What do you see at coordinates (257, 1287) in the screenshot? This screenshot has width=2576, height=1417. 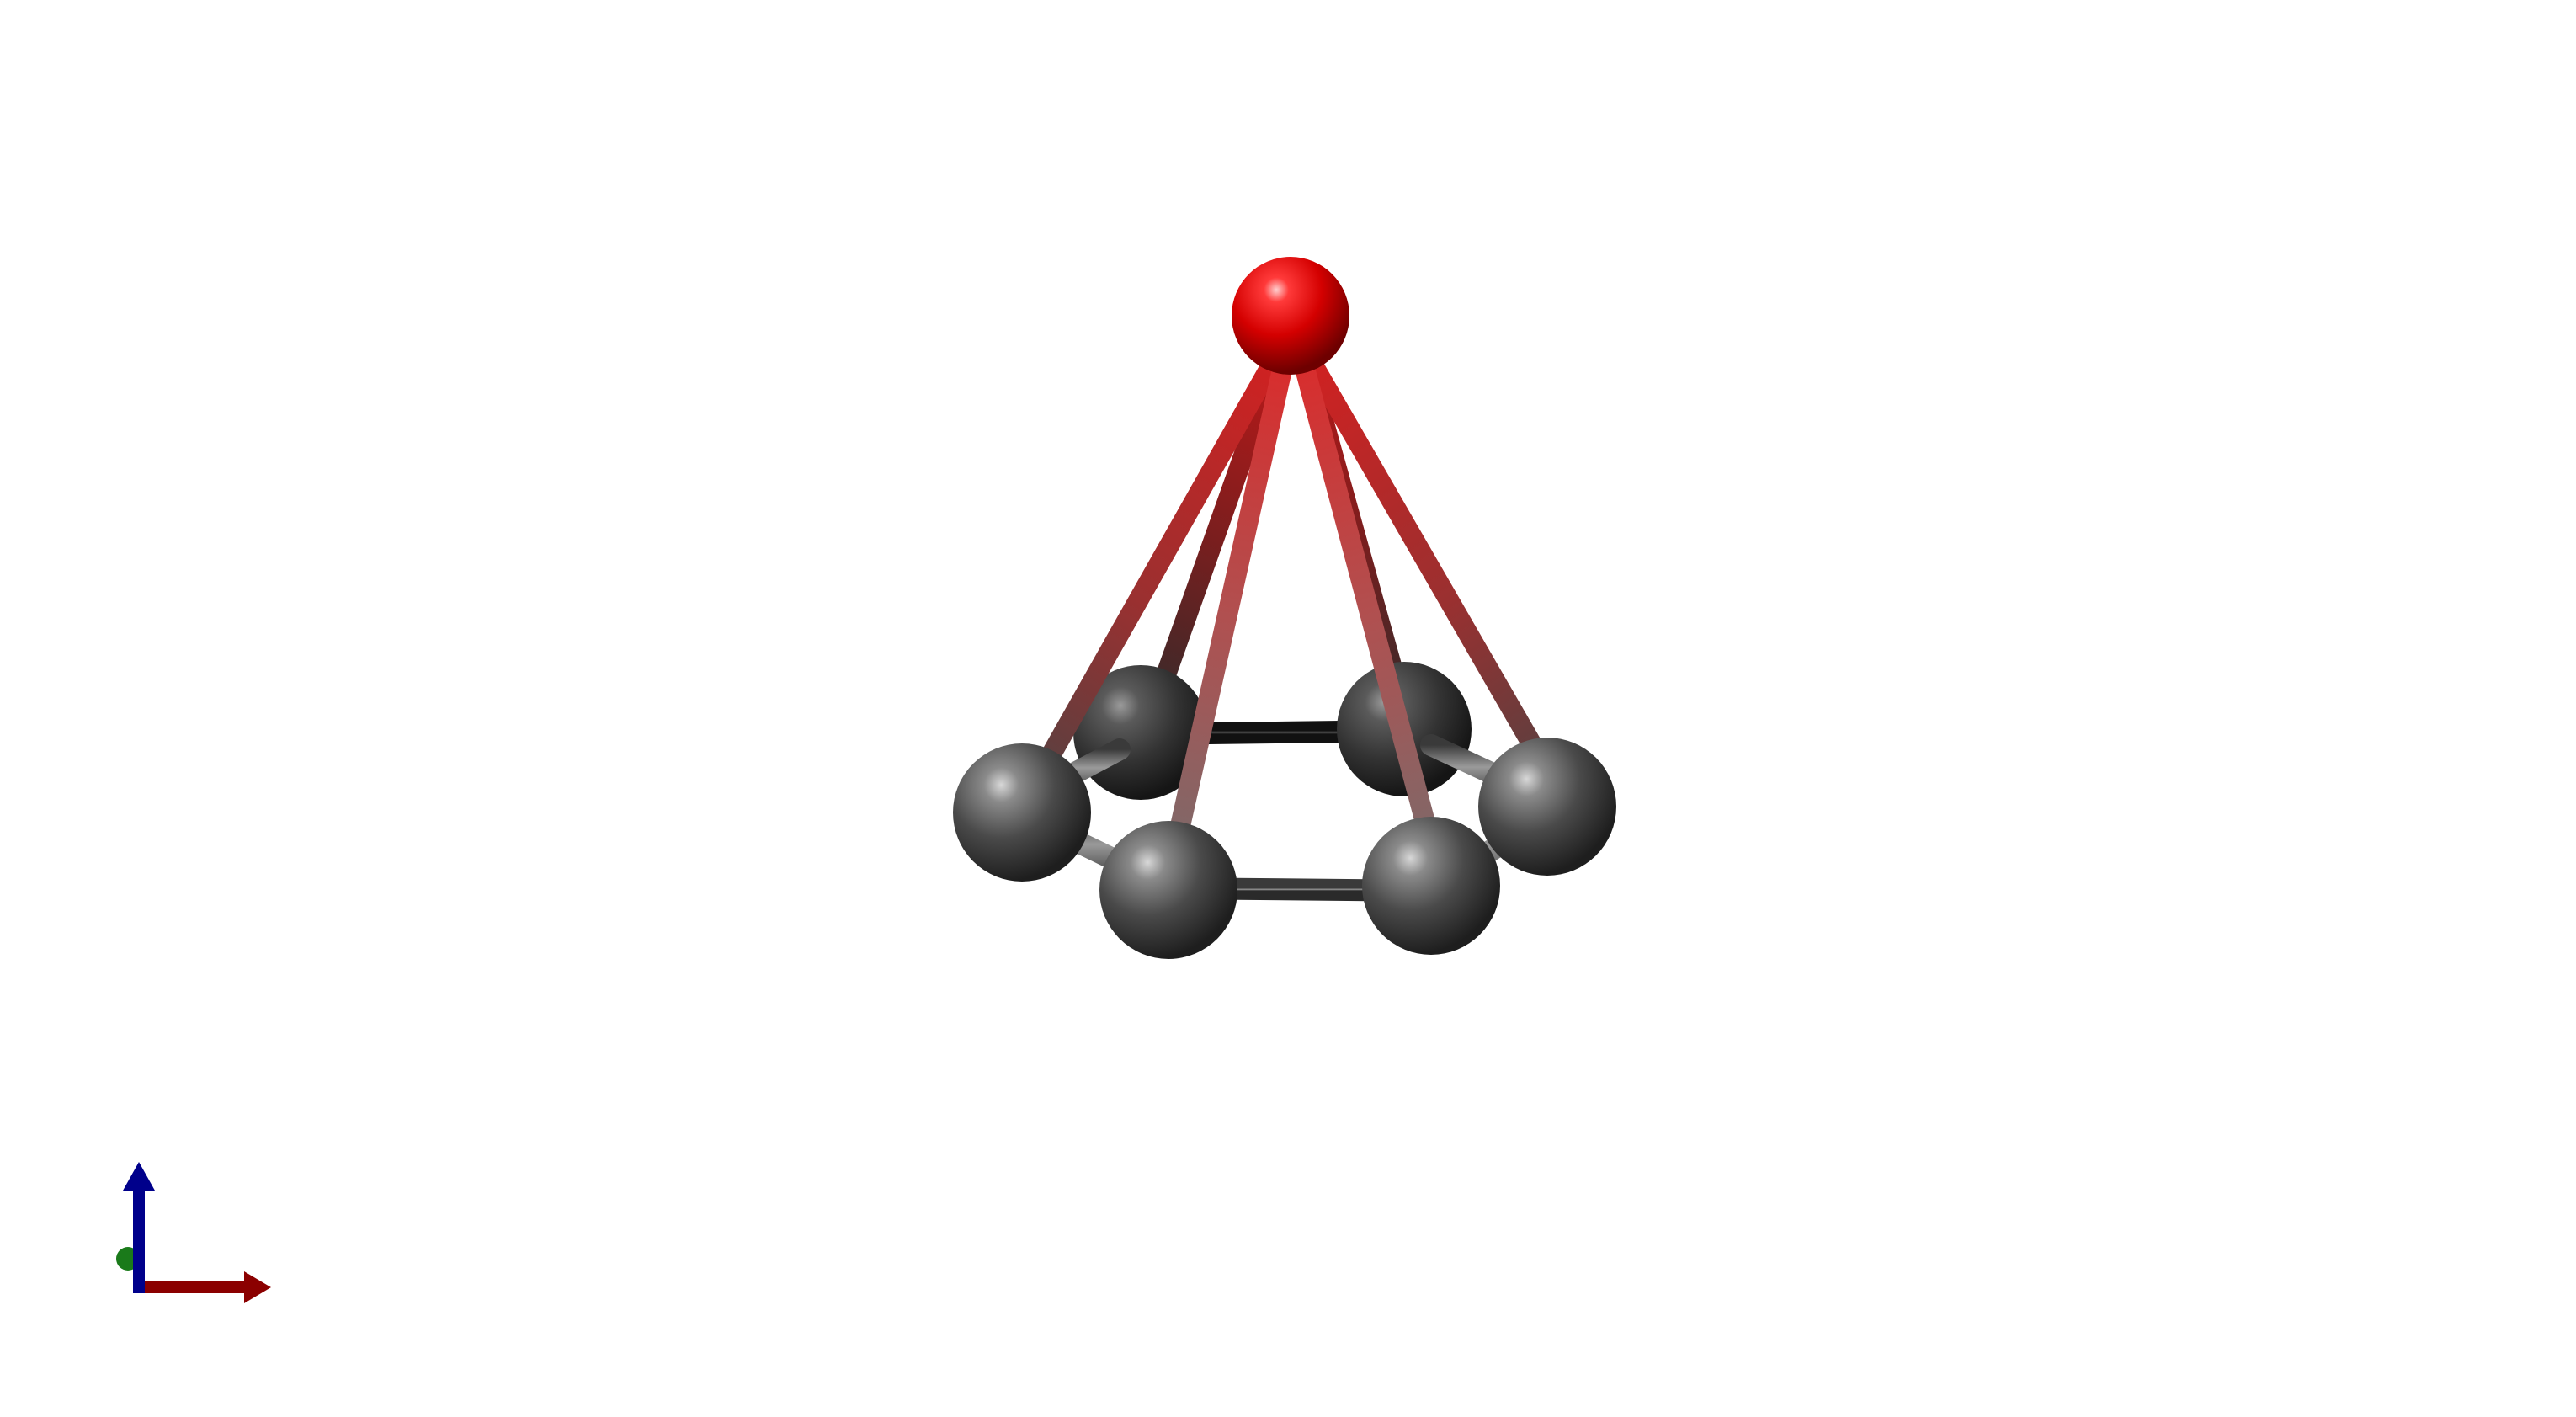 I see `x-axis-arrowhead` at bounding box center [257, 1287].